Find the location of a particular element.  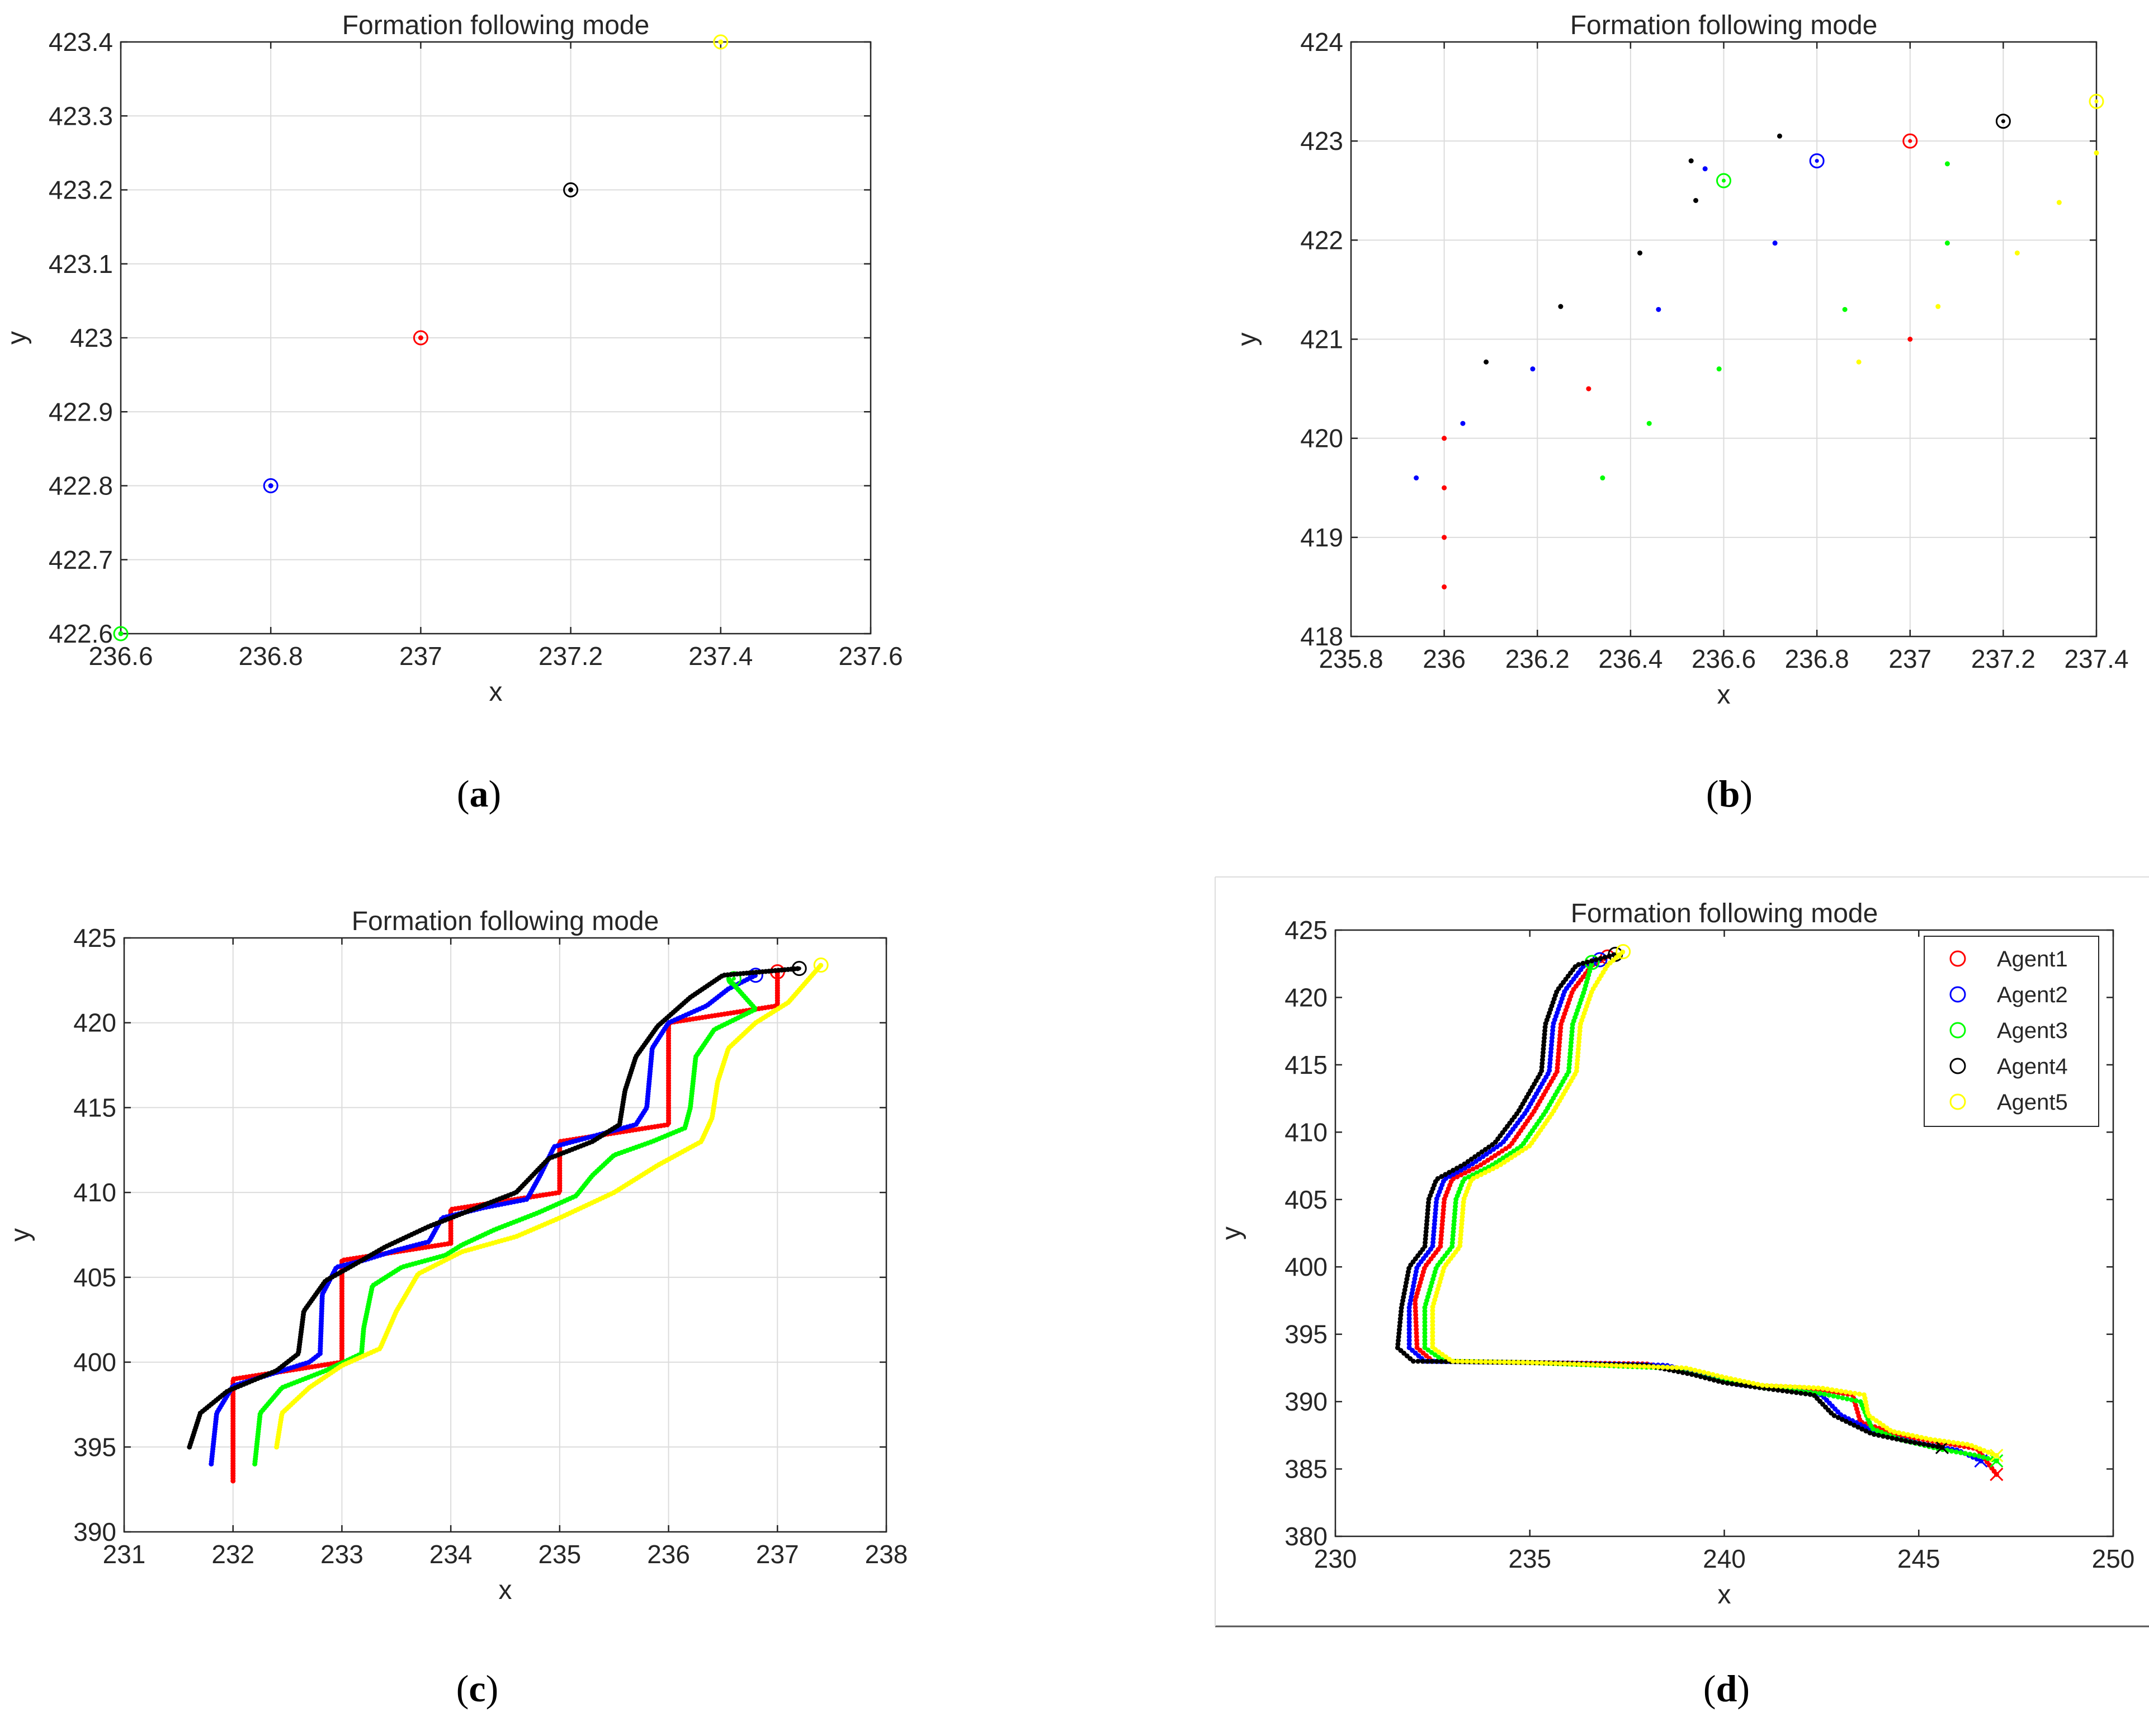

y-tick-label: 423.1 is located at coordinates (81, 264).